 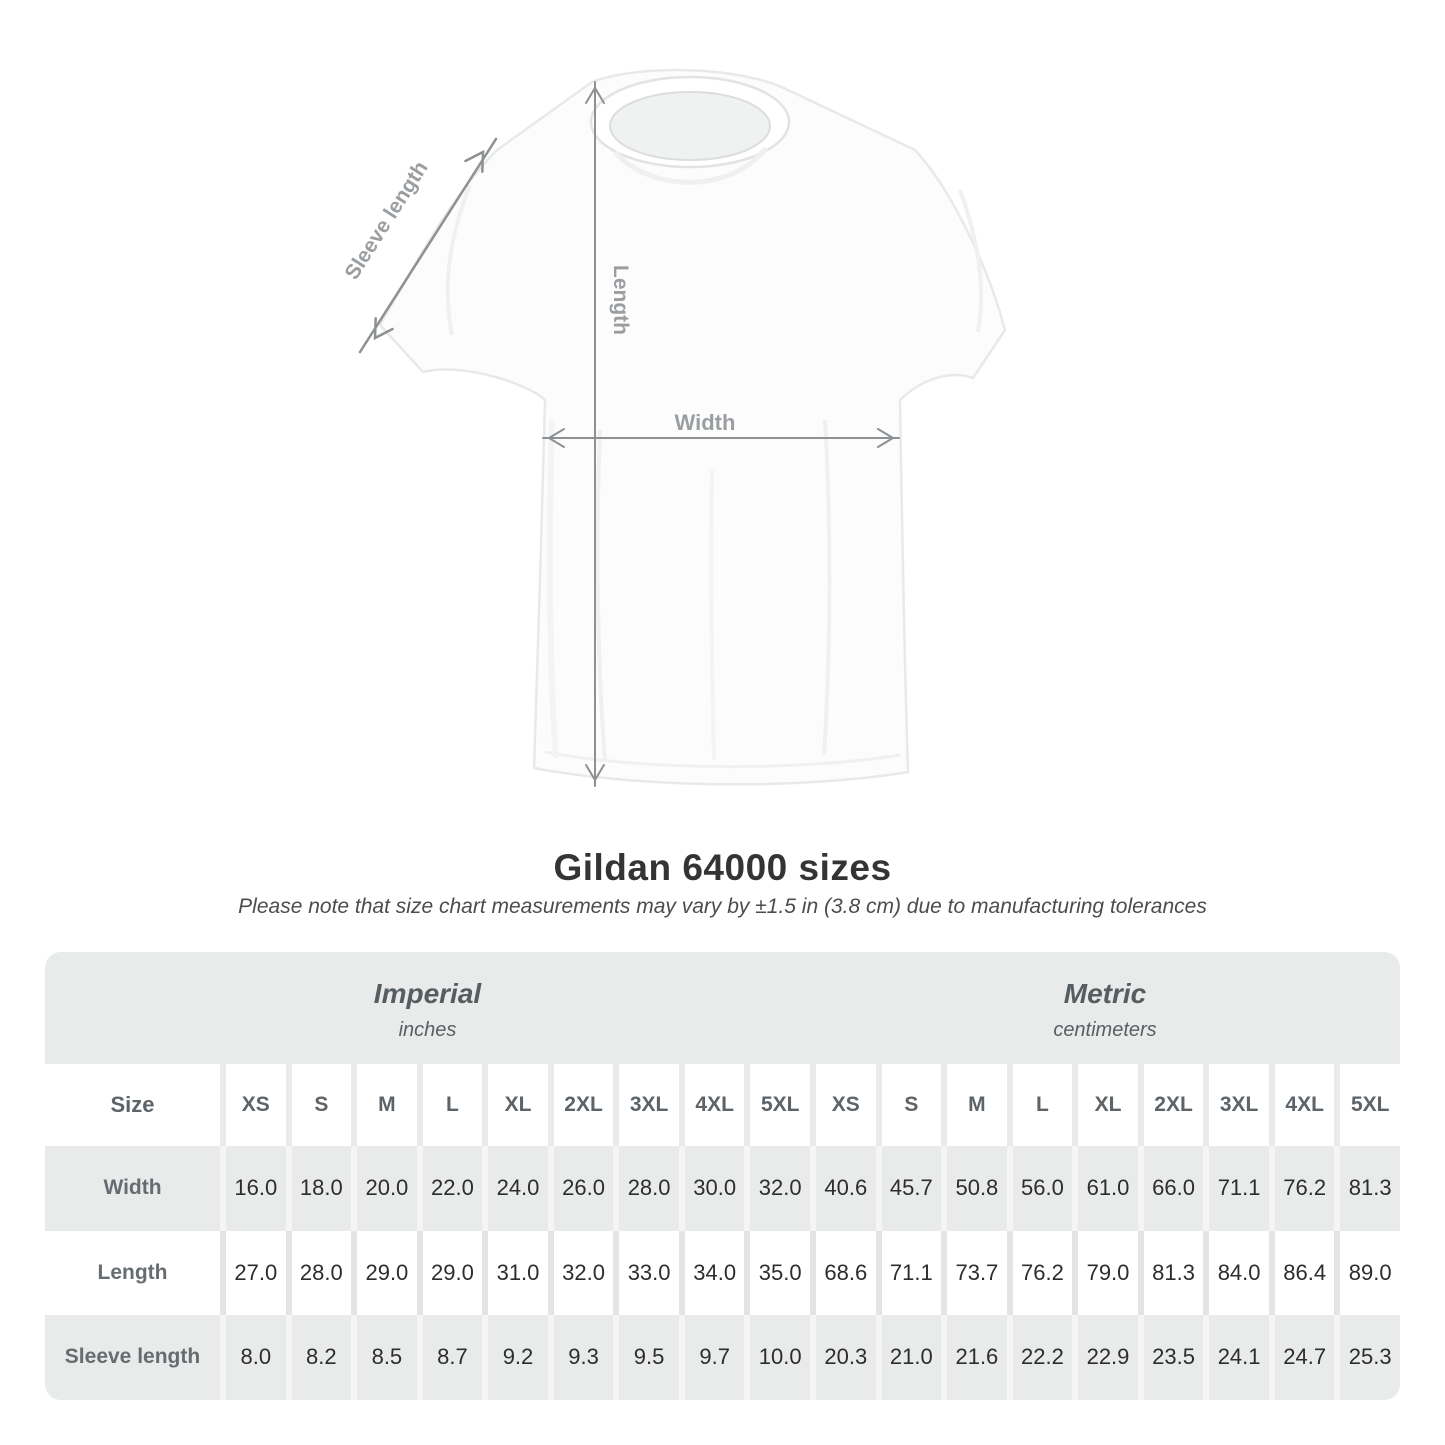 What do you see at coordinates (721, 438) in the screenshot?
I see `width-arrow` at bounding box center [721, 438].